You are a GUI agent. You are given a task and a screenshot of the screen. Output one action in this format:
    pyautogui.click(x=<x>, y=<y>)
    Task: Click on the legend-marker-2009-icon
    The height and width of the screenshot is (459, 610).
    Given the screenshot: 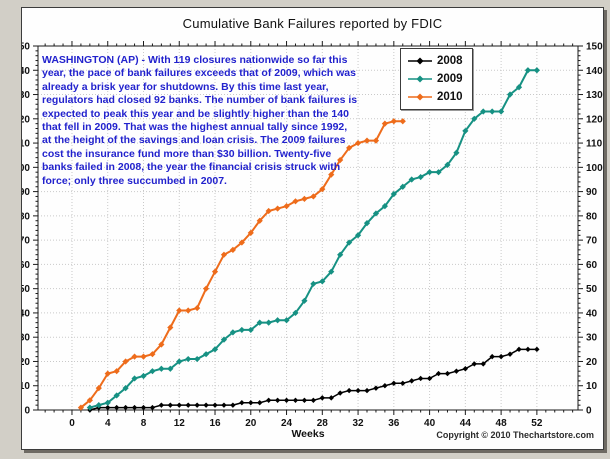 What is the action you would take?
    pyautogui.click(x=420, y=79)
    